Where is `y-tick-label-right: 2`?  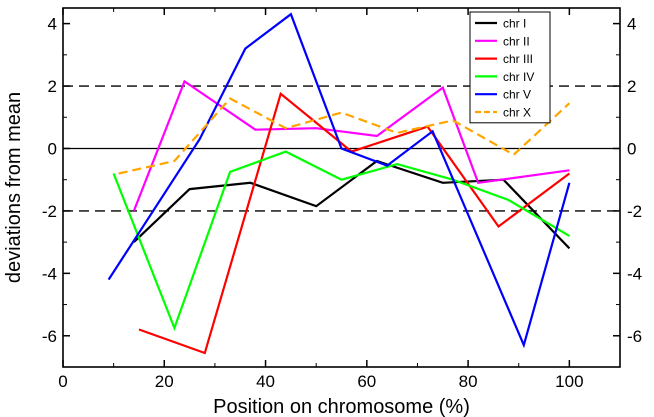 y-tick-label-right: 2 is located at coordinates (631, 86).